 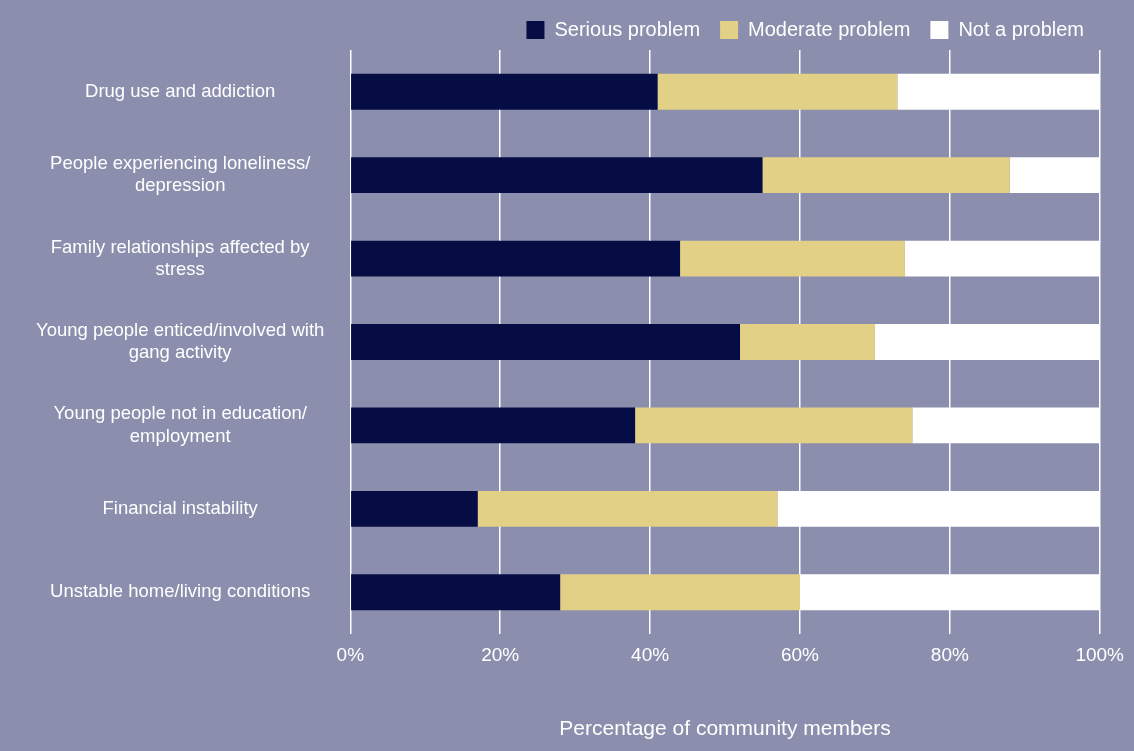 I want to click on x-tick-label: 0%, so click(x=350, y=654).